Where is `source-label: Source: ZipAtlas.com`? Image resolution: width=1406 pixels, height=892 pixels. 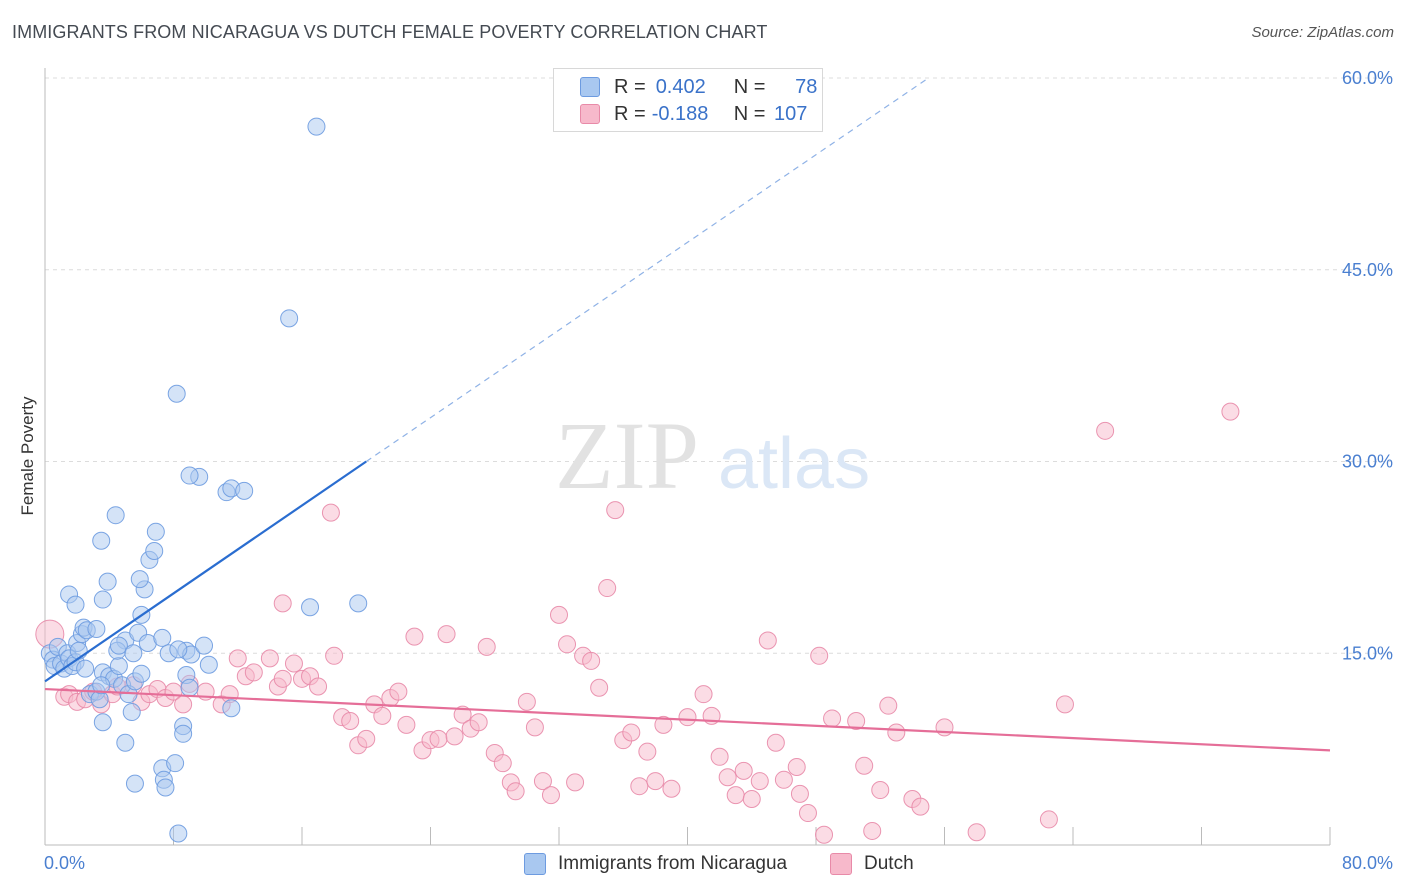 source-label: Source: ZipAtlas.com is located at coordinates (1322, 32).